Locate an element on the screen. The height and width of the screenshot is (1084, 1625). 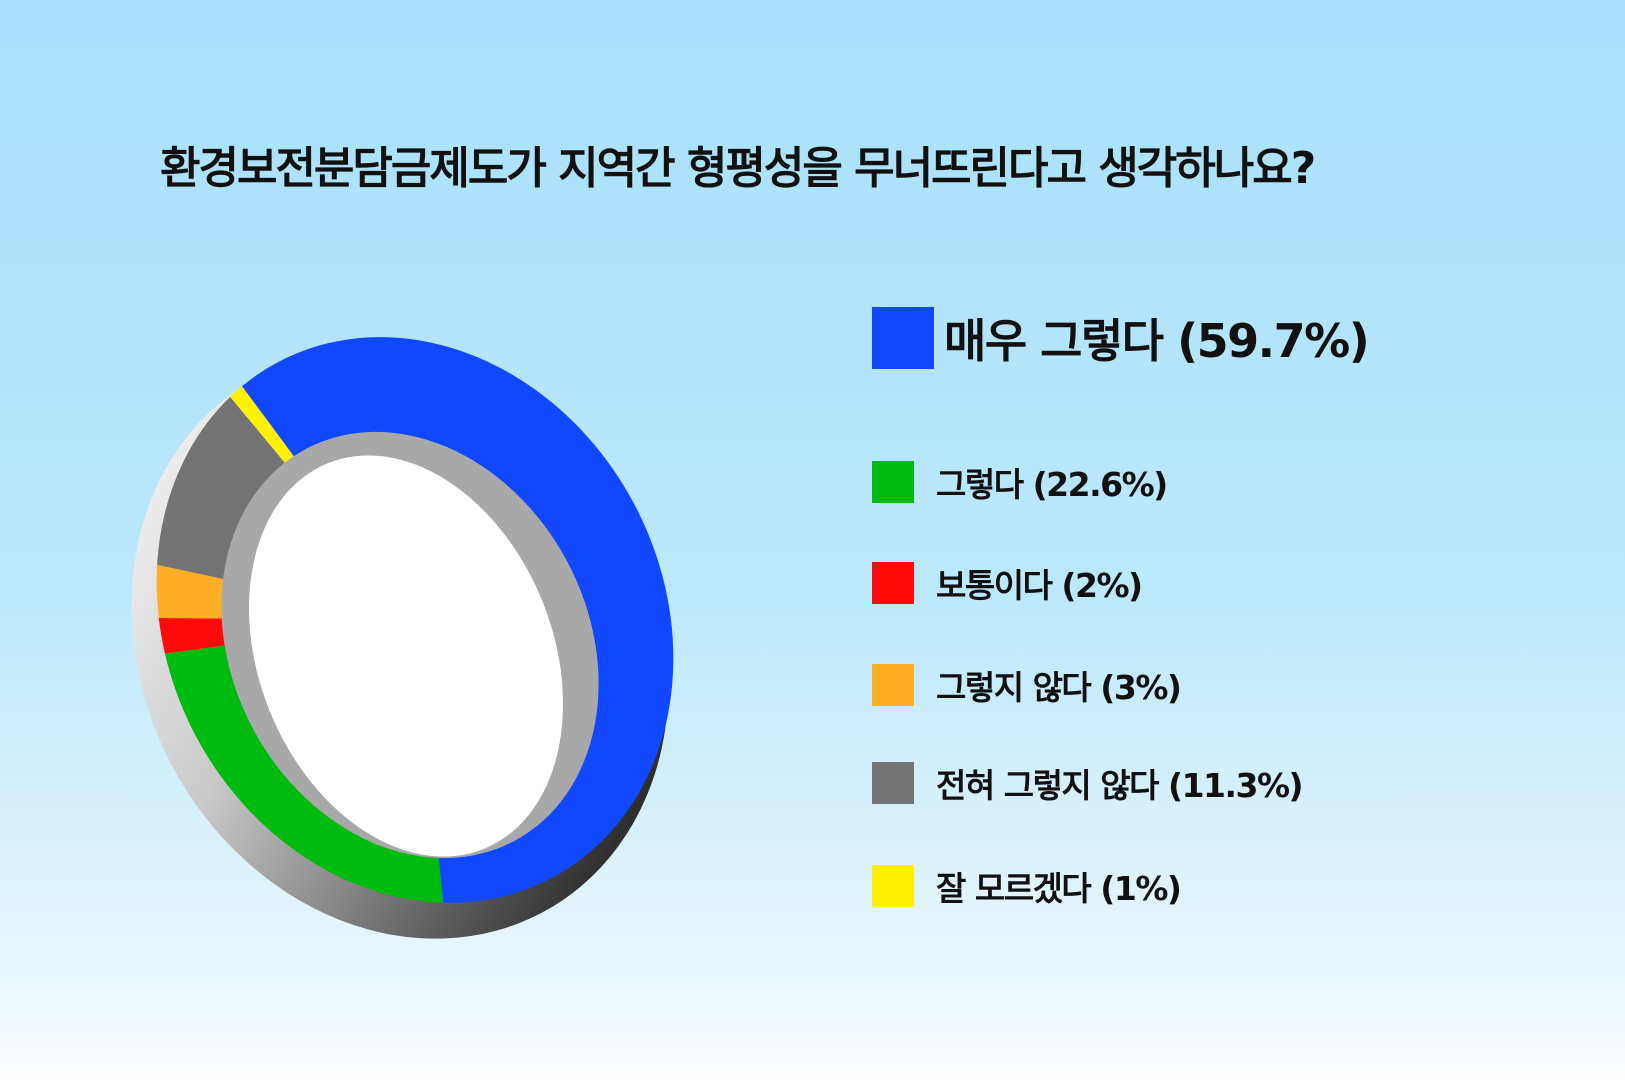
donut-hole is located at coordinates (410, 645).